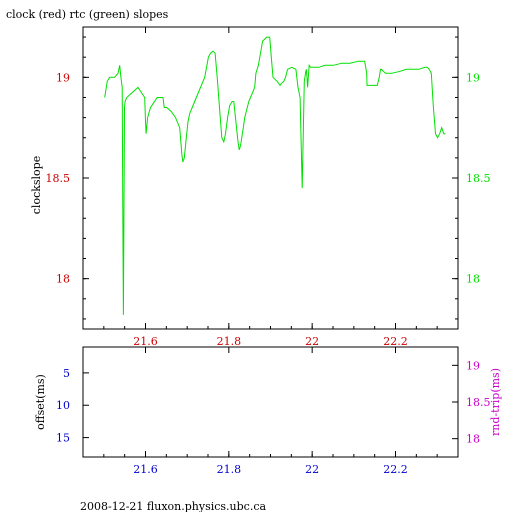 The height and width of the screenshot is (512, 512). Describe the element at coordinates (229, 469) in the screenshot. I see `bottom-x-tick-label: 21.8` at that location.